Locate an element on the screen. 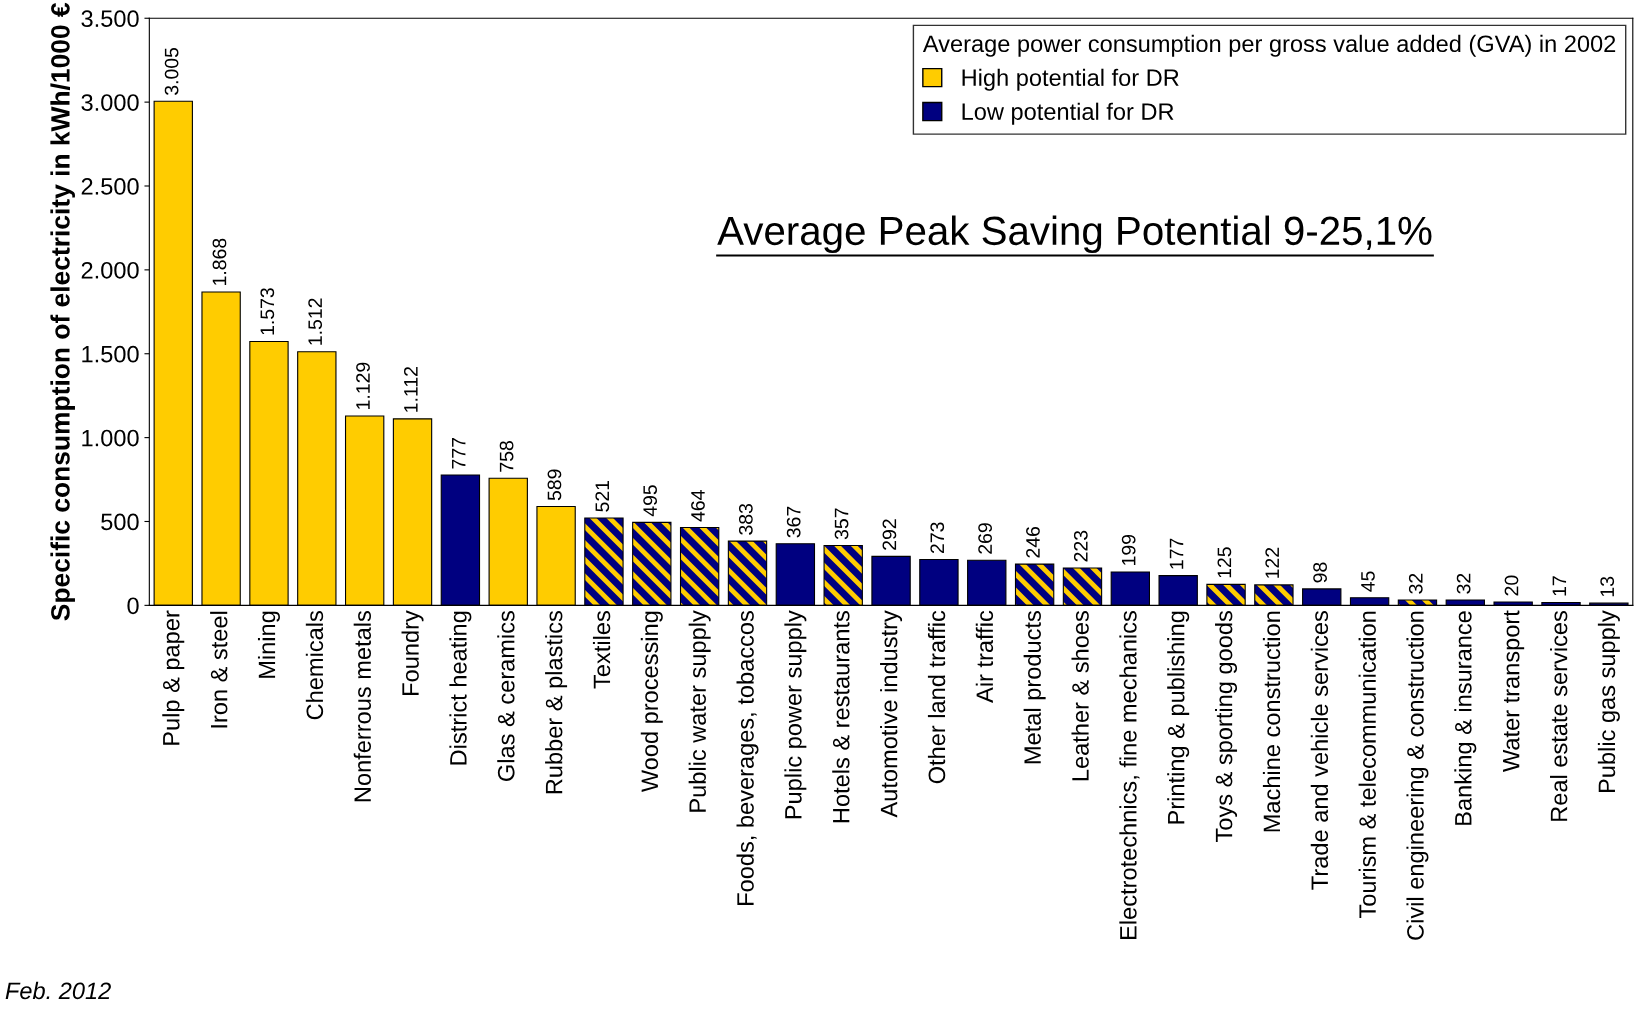 The width and height of the screenshot is (1641, 1014). data-label: 269 is located at coordinates (985, 538).